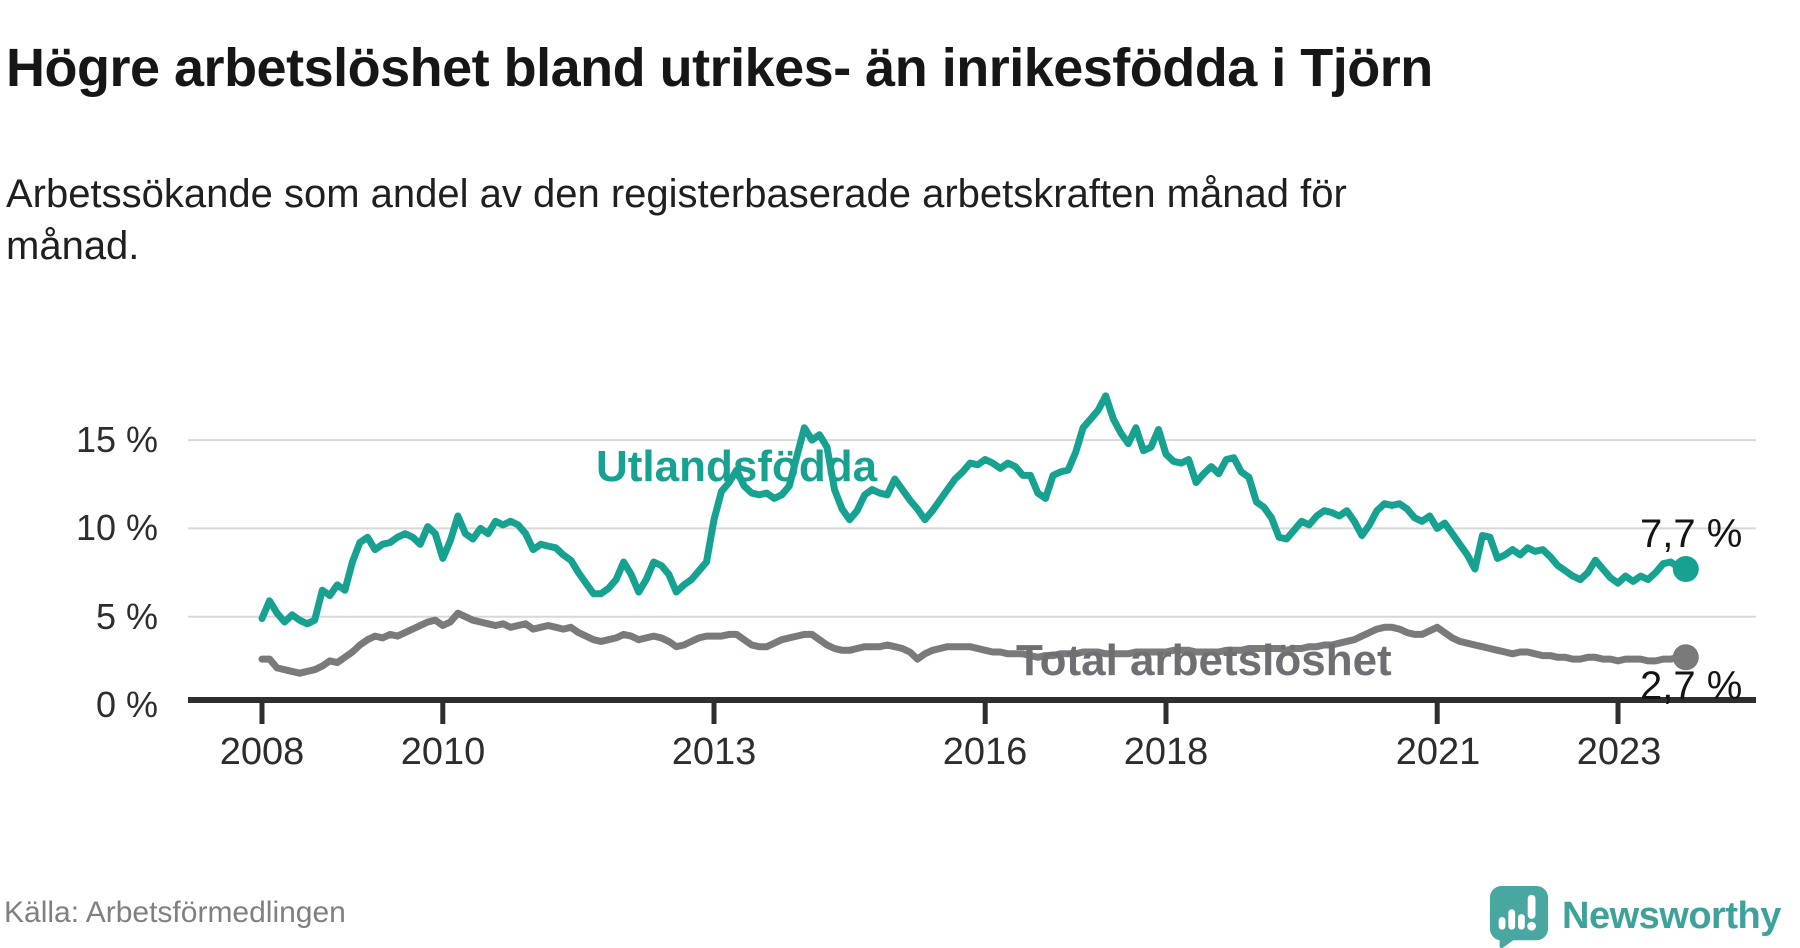 The height and width of the screenshot is (948, 1800). I want to click on y-axis-tick-label: 5 %, so click(126, 616).